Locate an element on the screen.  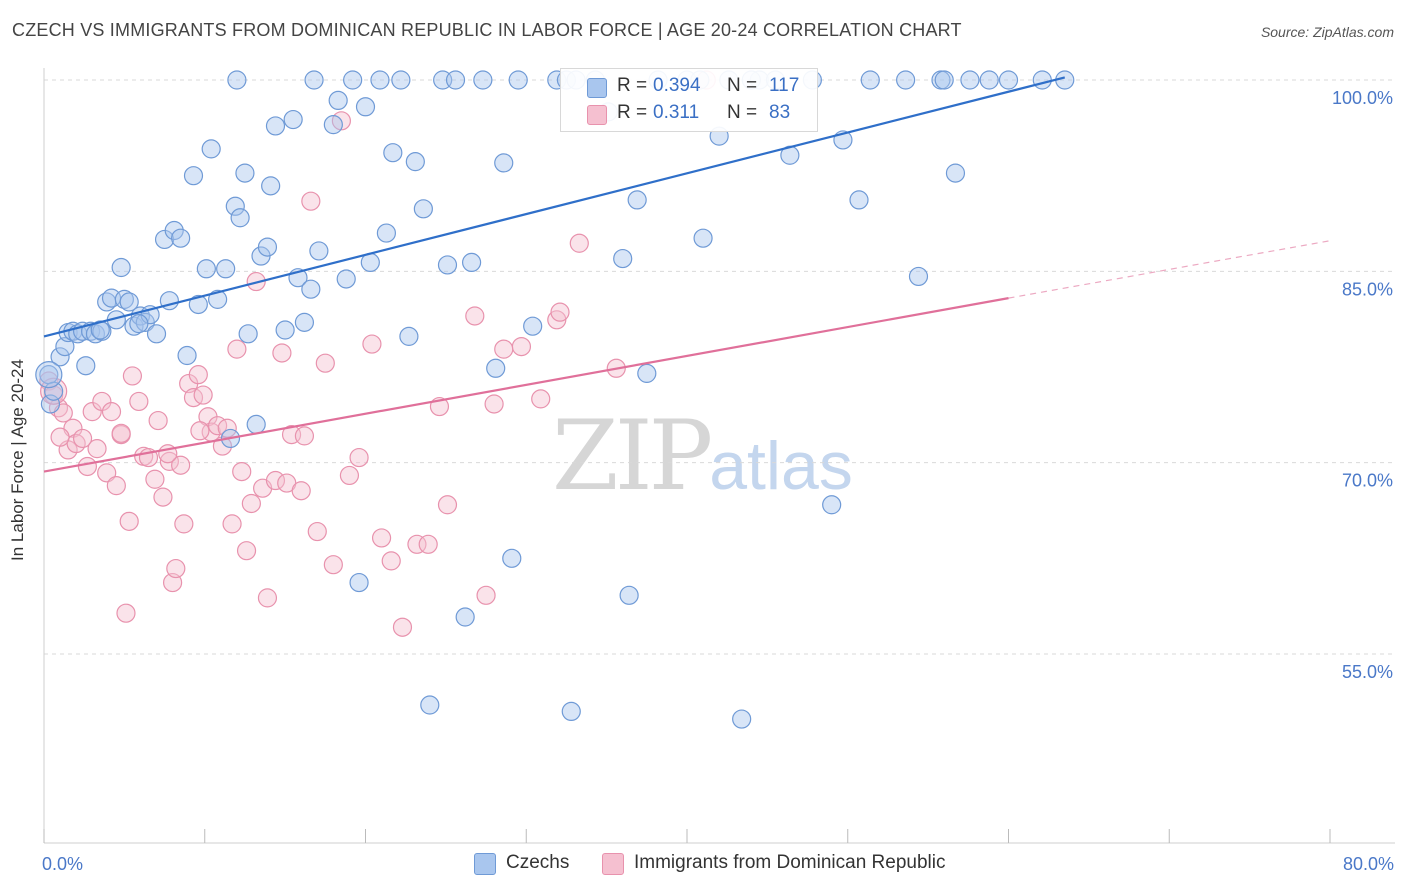
x-tick-label: 80.0% is located at coordinates (1368, 864).